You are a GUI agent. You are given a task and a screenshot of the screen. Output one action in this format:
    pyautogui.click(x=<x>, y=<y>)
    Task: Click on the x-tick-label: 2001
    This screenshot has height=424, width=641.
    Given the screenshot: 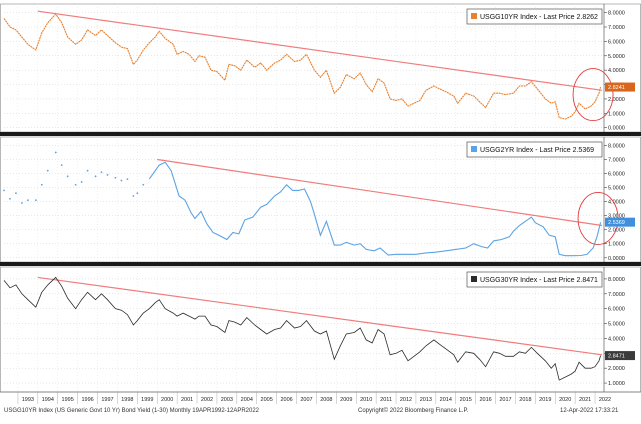 What is the action you would take?
    pyautogui.click(x=187, y=400)
    